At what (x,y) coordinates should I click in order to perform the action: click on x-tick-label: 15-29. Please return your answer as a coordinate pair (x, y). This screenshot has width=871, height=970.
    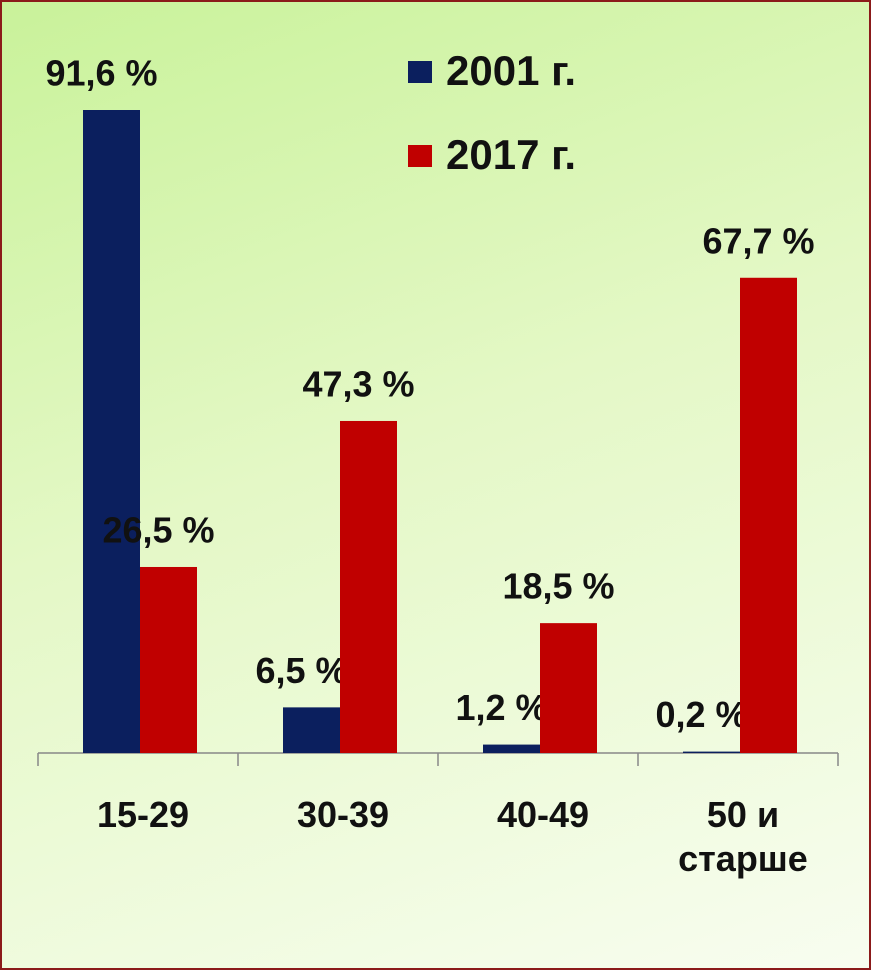
    Looking at the image, I should click on (143, 814).